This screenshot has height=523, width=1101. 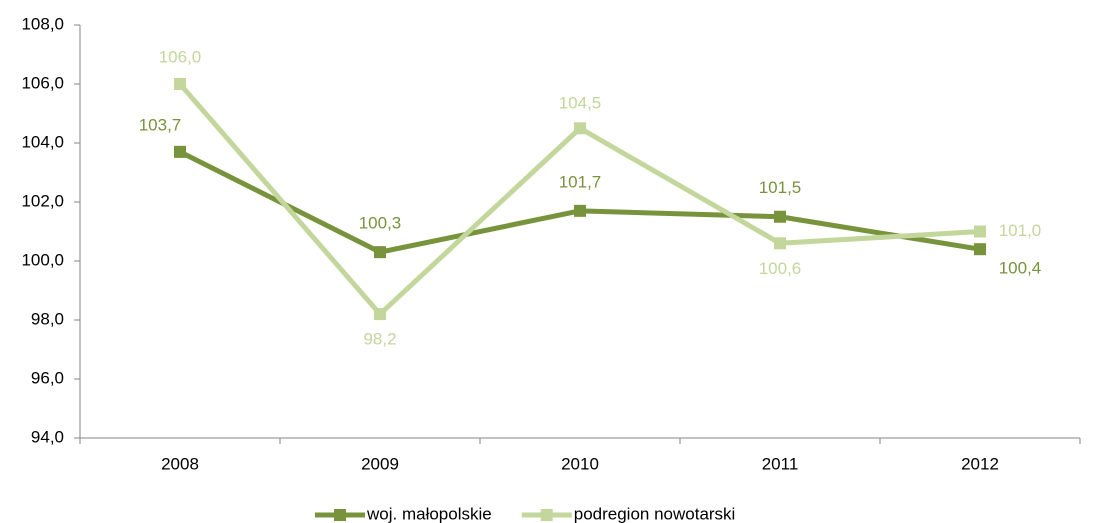 What do you see at coordinates (580, 103) in the screenshot?
I see `data-label: 104,5` at bounding box center [580, 103].